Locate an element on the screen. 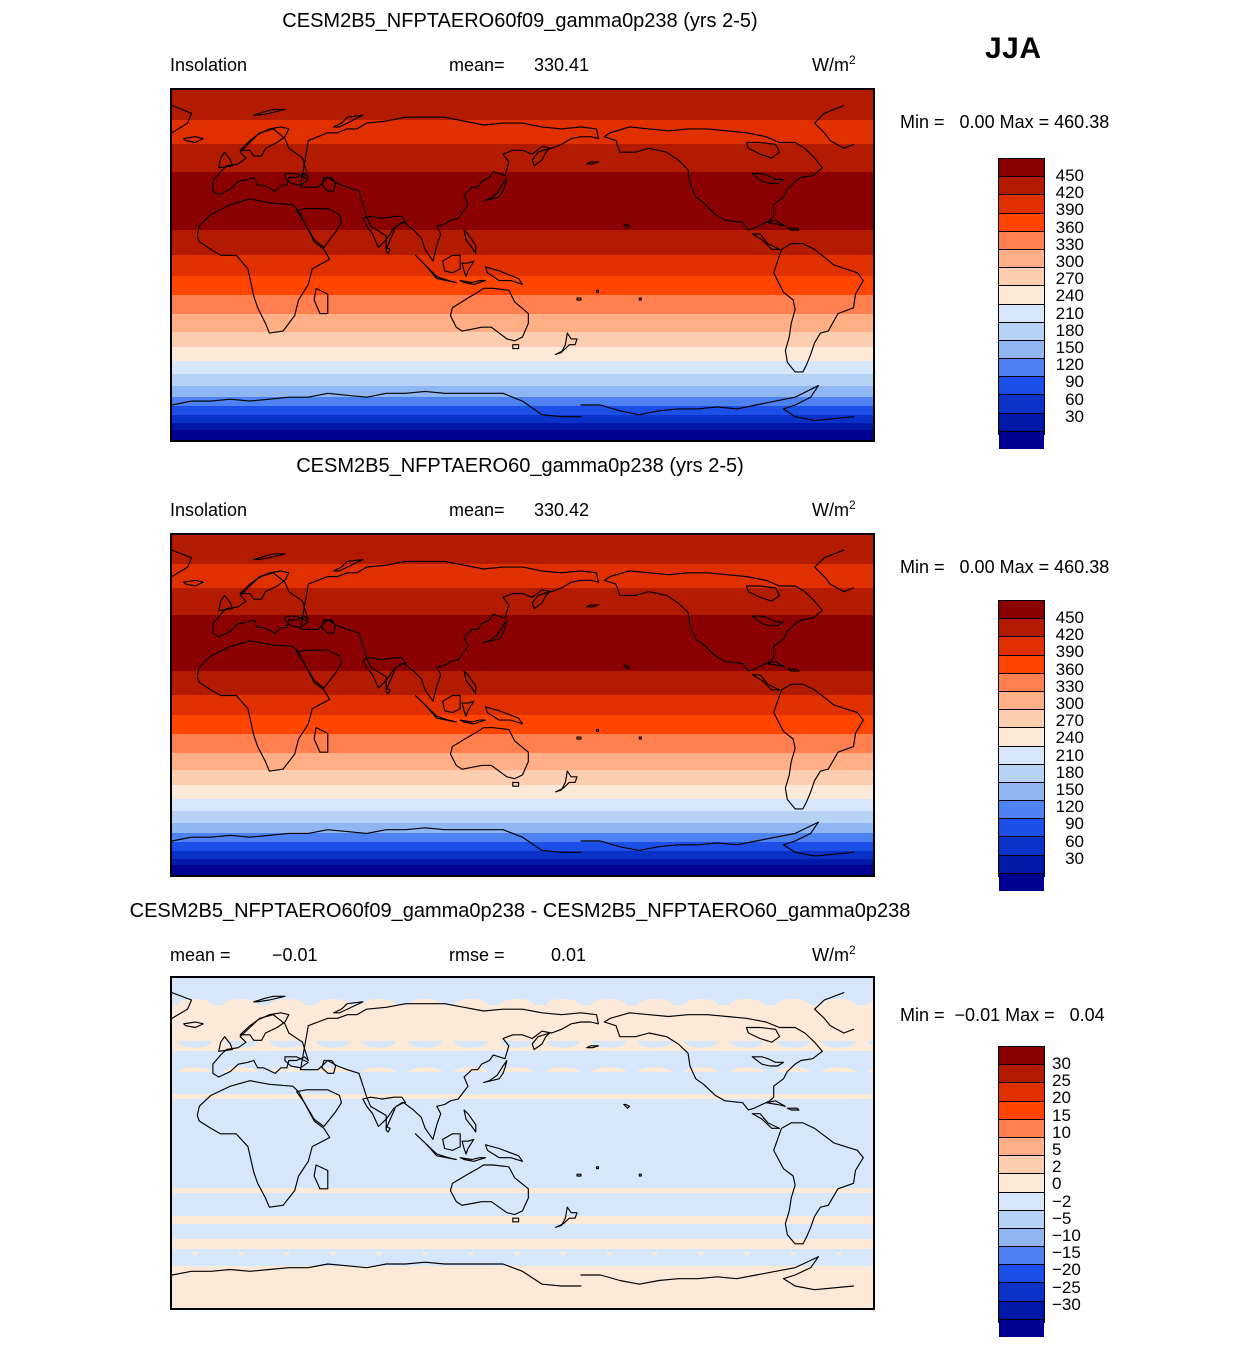  colorbar-tick: 270 is located at coordinates (1069, 279).